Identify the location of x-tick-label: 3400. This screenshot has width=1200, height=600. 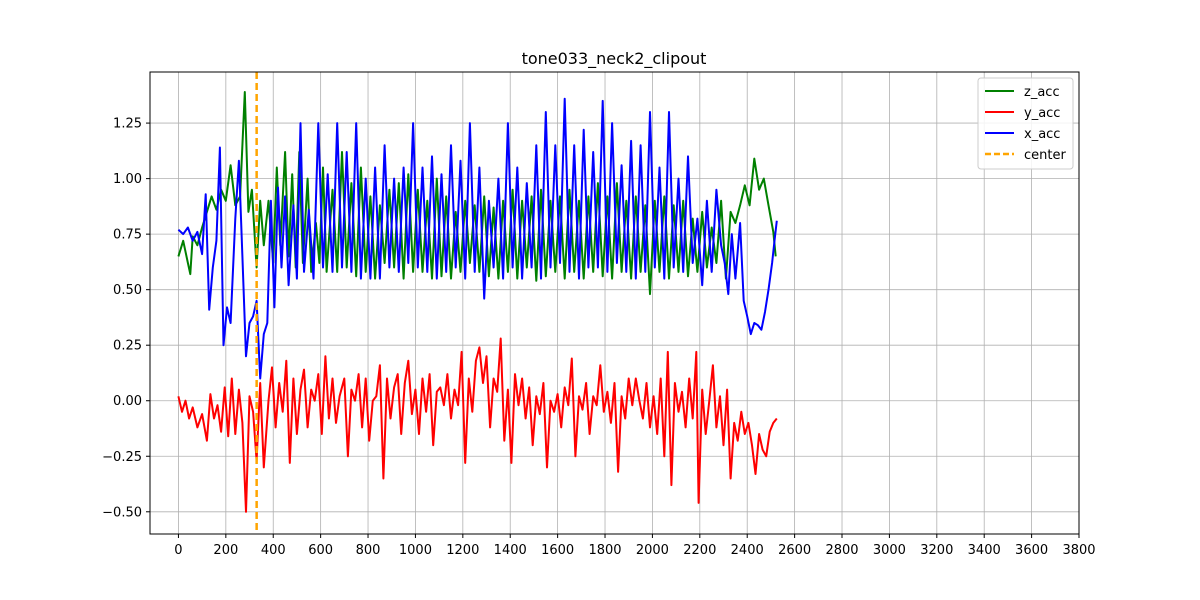
(984, 550).